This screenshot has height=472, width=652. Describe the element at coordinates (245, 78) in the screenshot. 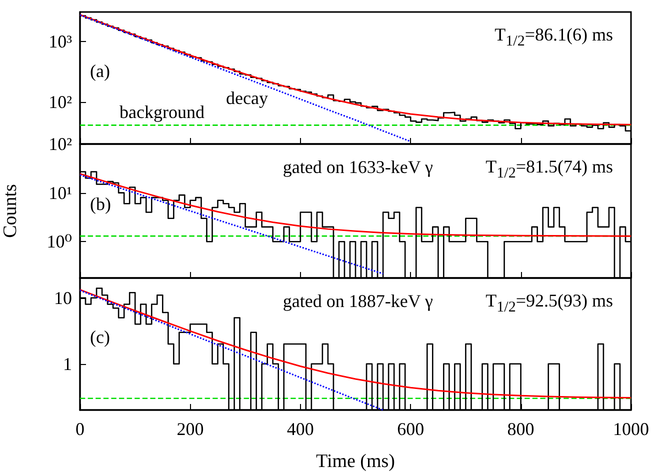

I see `line-series` at that location.